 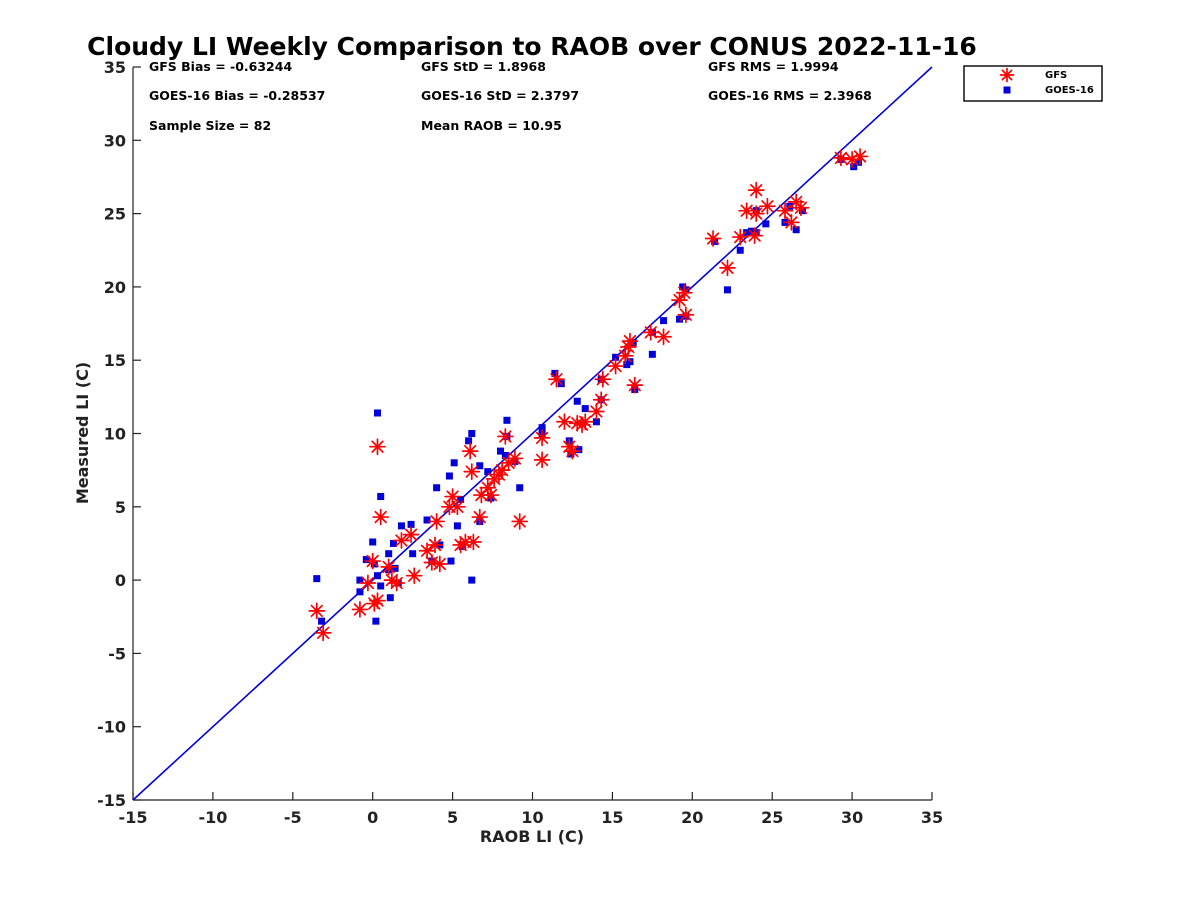 What do you see at coordinates (790, 95) in the screenshot?
I see `stat-text: GOES-16 RMS = 2.3968` at bounding box center [790, 95].